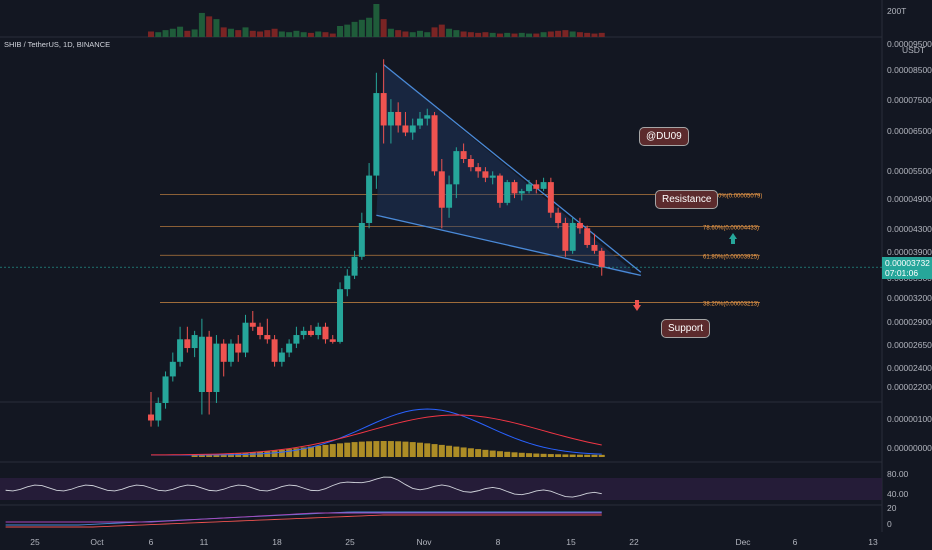 The width and height of the screenshot is (932, 550). What do you see at coordinates (909, 368) in the screenshot?
I see `price-tick: 0.00002400` at bounding box center [909, 368].